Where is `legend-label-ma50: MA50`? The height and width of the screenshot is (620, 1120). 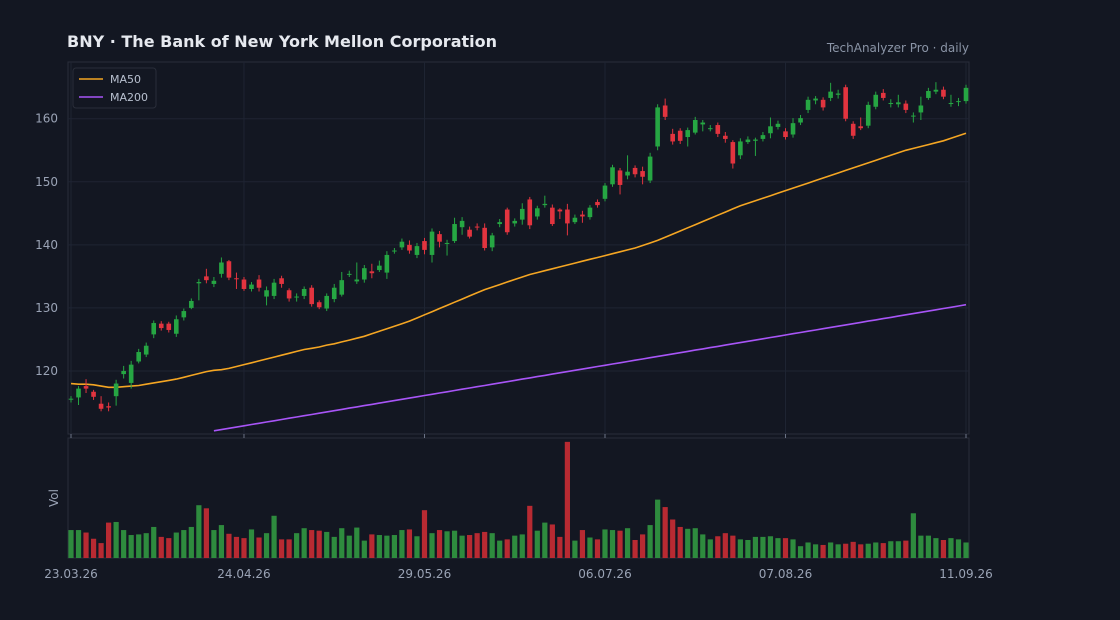
legend-label-ma50: MA50 is located at coordinates (125, 79).